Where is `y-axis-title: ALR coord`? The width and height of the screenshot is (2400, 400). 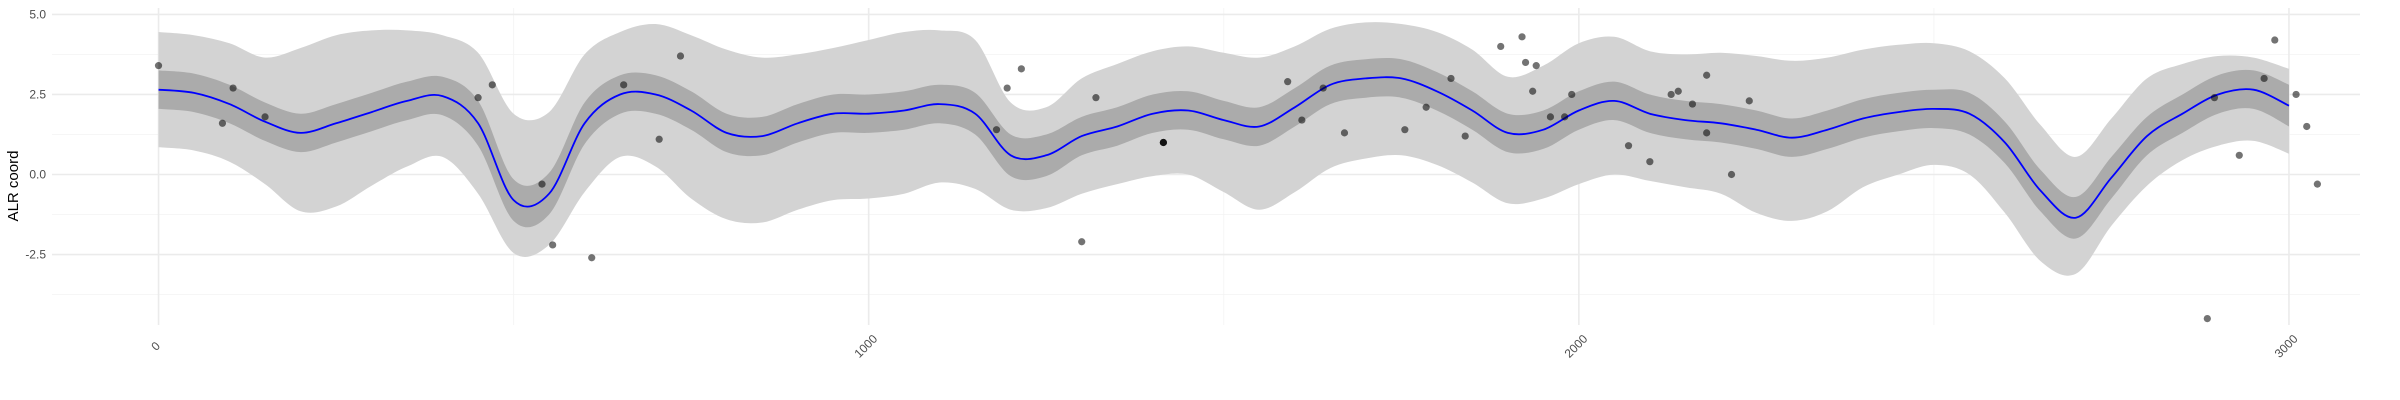 y-axis-title: ALR coord is located at coordinates (13, 186).